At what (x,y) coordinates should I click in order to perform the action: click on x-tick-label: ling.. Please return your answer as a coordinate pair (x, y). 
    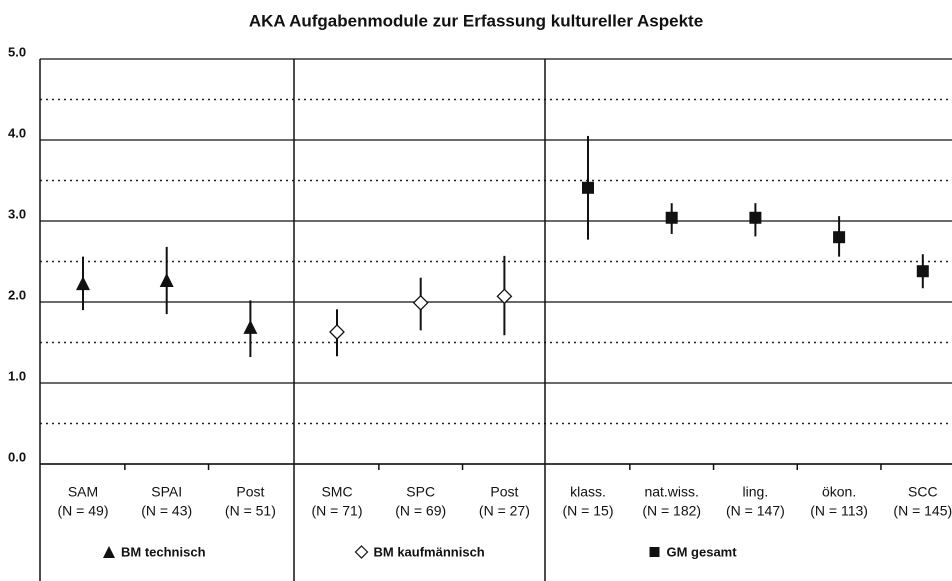
    Looking at the image, I should click on (756, 492).